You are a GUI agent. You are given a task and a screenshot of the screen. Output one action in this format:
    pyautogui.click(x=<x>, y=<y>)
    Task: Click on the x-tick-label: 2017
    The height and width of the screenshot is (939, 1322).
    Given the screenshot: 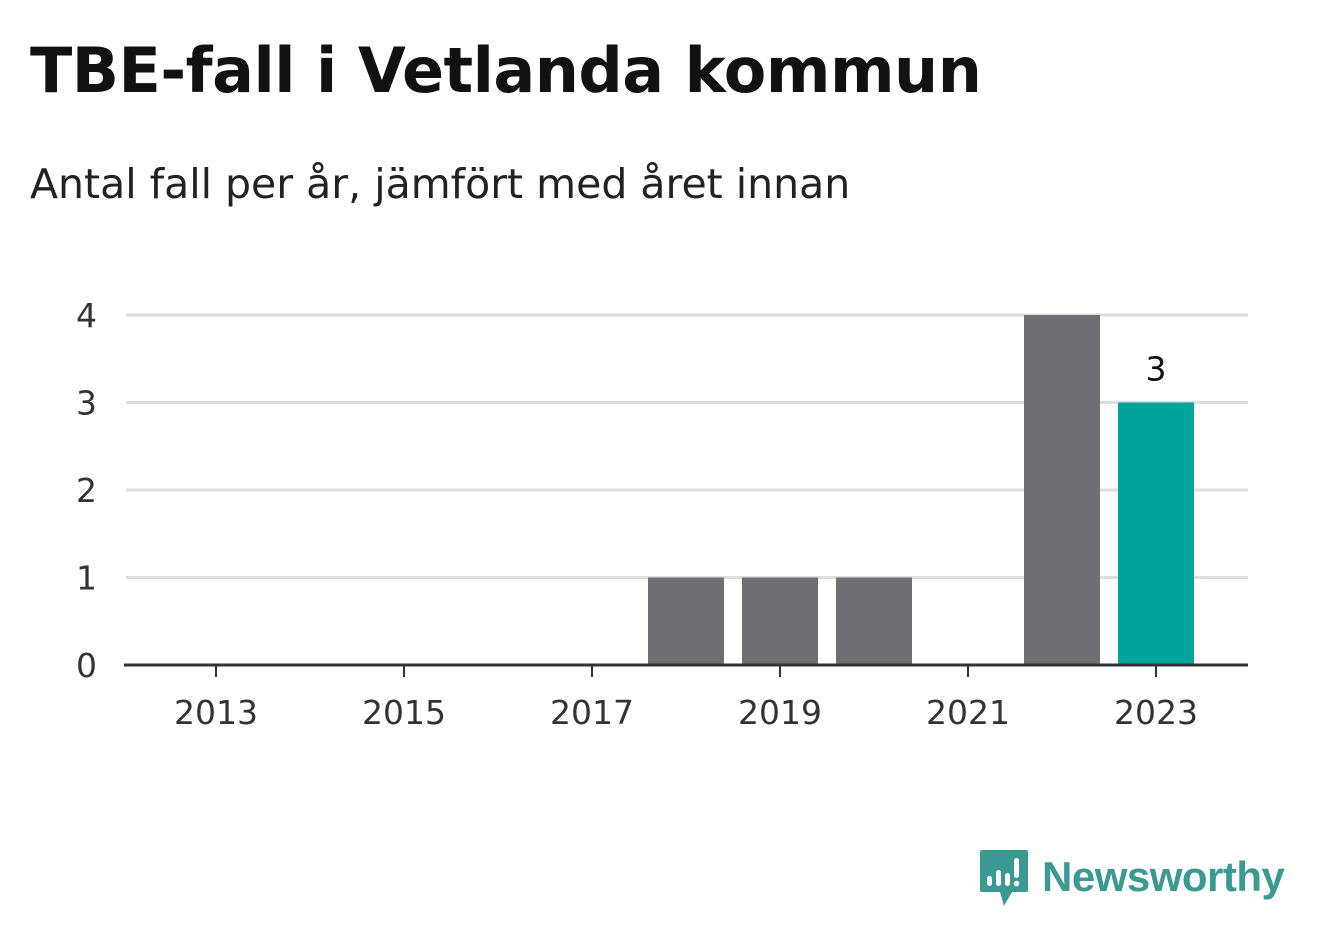 What is the action you would take?
    pyautogui.click(x=592, y=712)
    